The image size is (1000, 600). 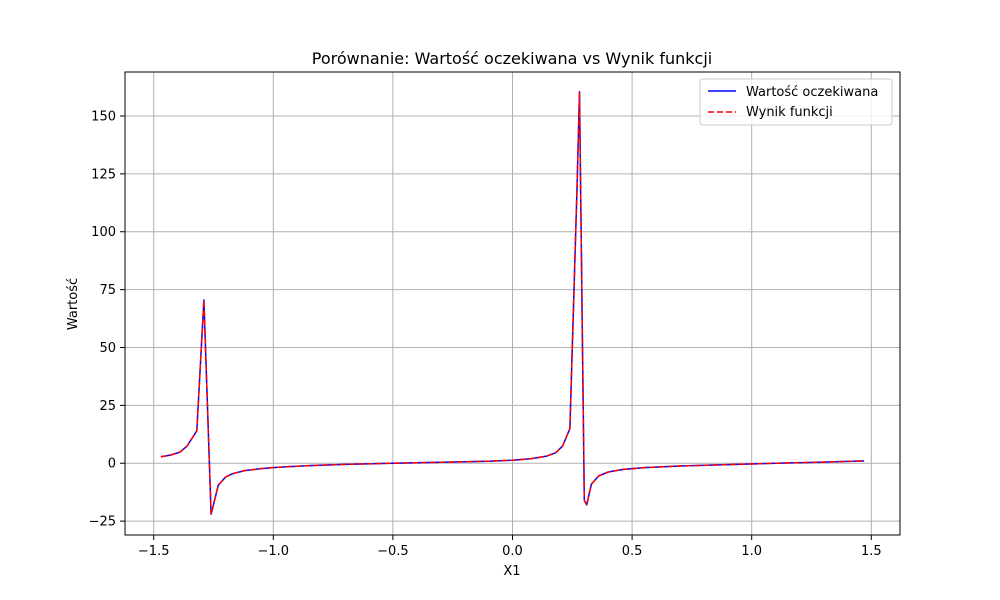 What do you see at coordinates (103, 232) in the screenshot?
I see `y-tick-label: 100` at bounding box center [103, 232].